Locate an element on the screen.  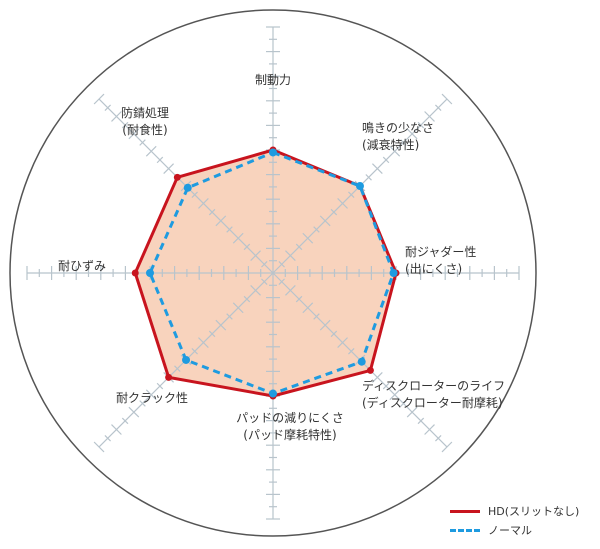
axis-label-crack: 耐クラック性 is located at coordinates (152, 398).